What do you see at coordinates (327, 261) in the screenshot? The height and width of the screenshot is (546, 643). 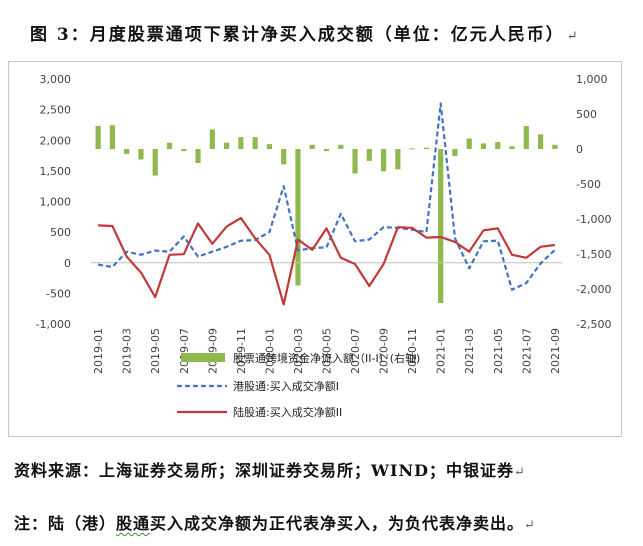 I see `sh-connect-line` at bounding box center [327, 261].